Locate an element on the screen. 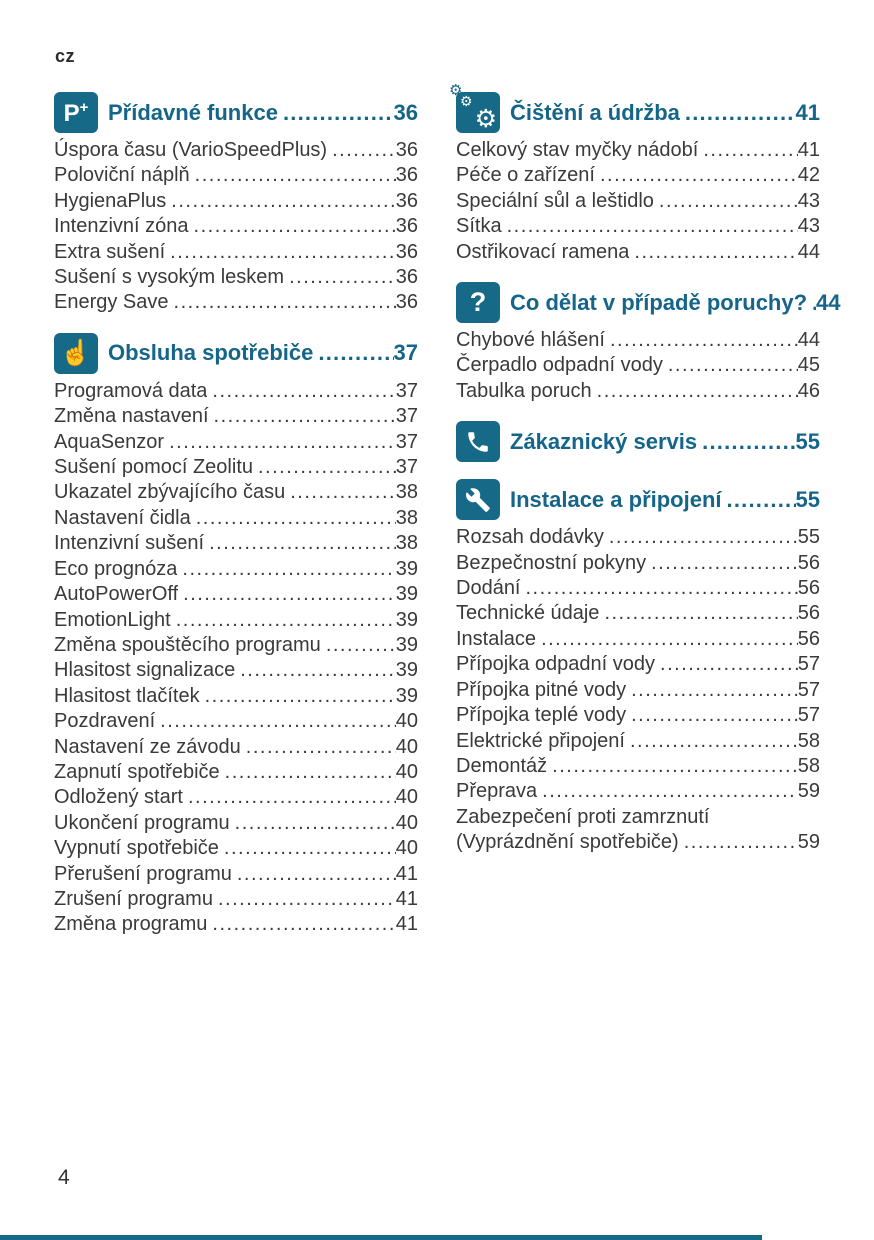 The image size is (874, 1240). toc-entry-label: Vypnutí spotřebiče is located at coordinates (136, 848).